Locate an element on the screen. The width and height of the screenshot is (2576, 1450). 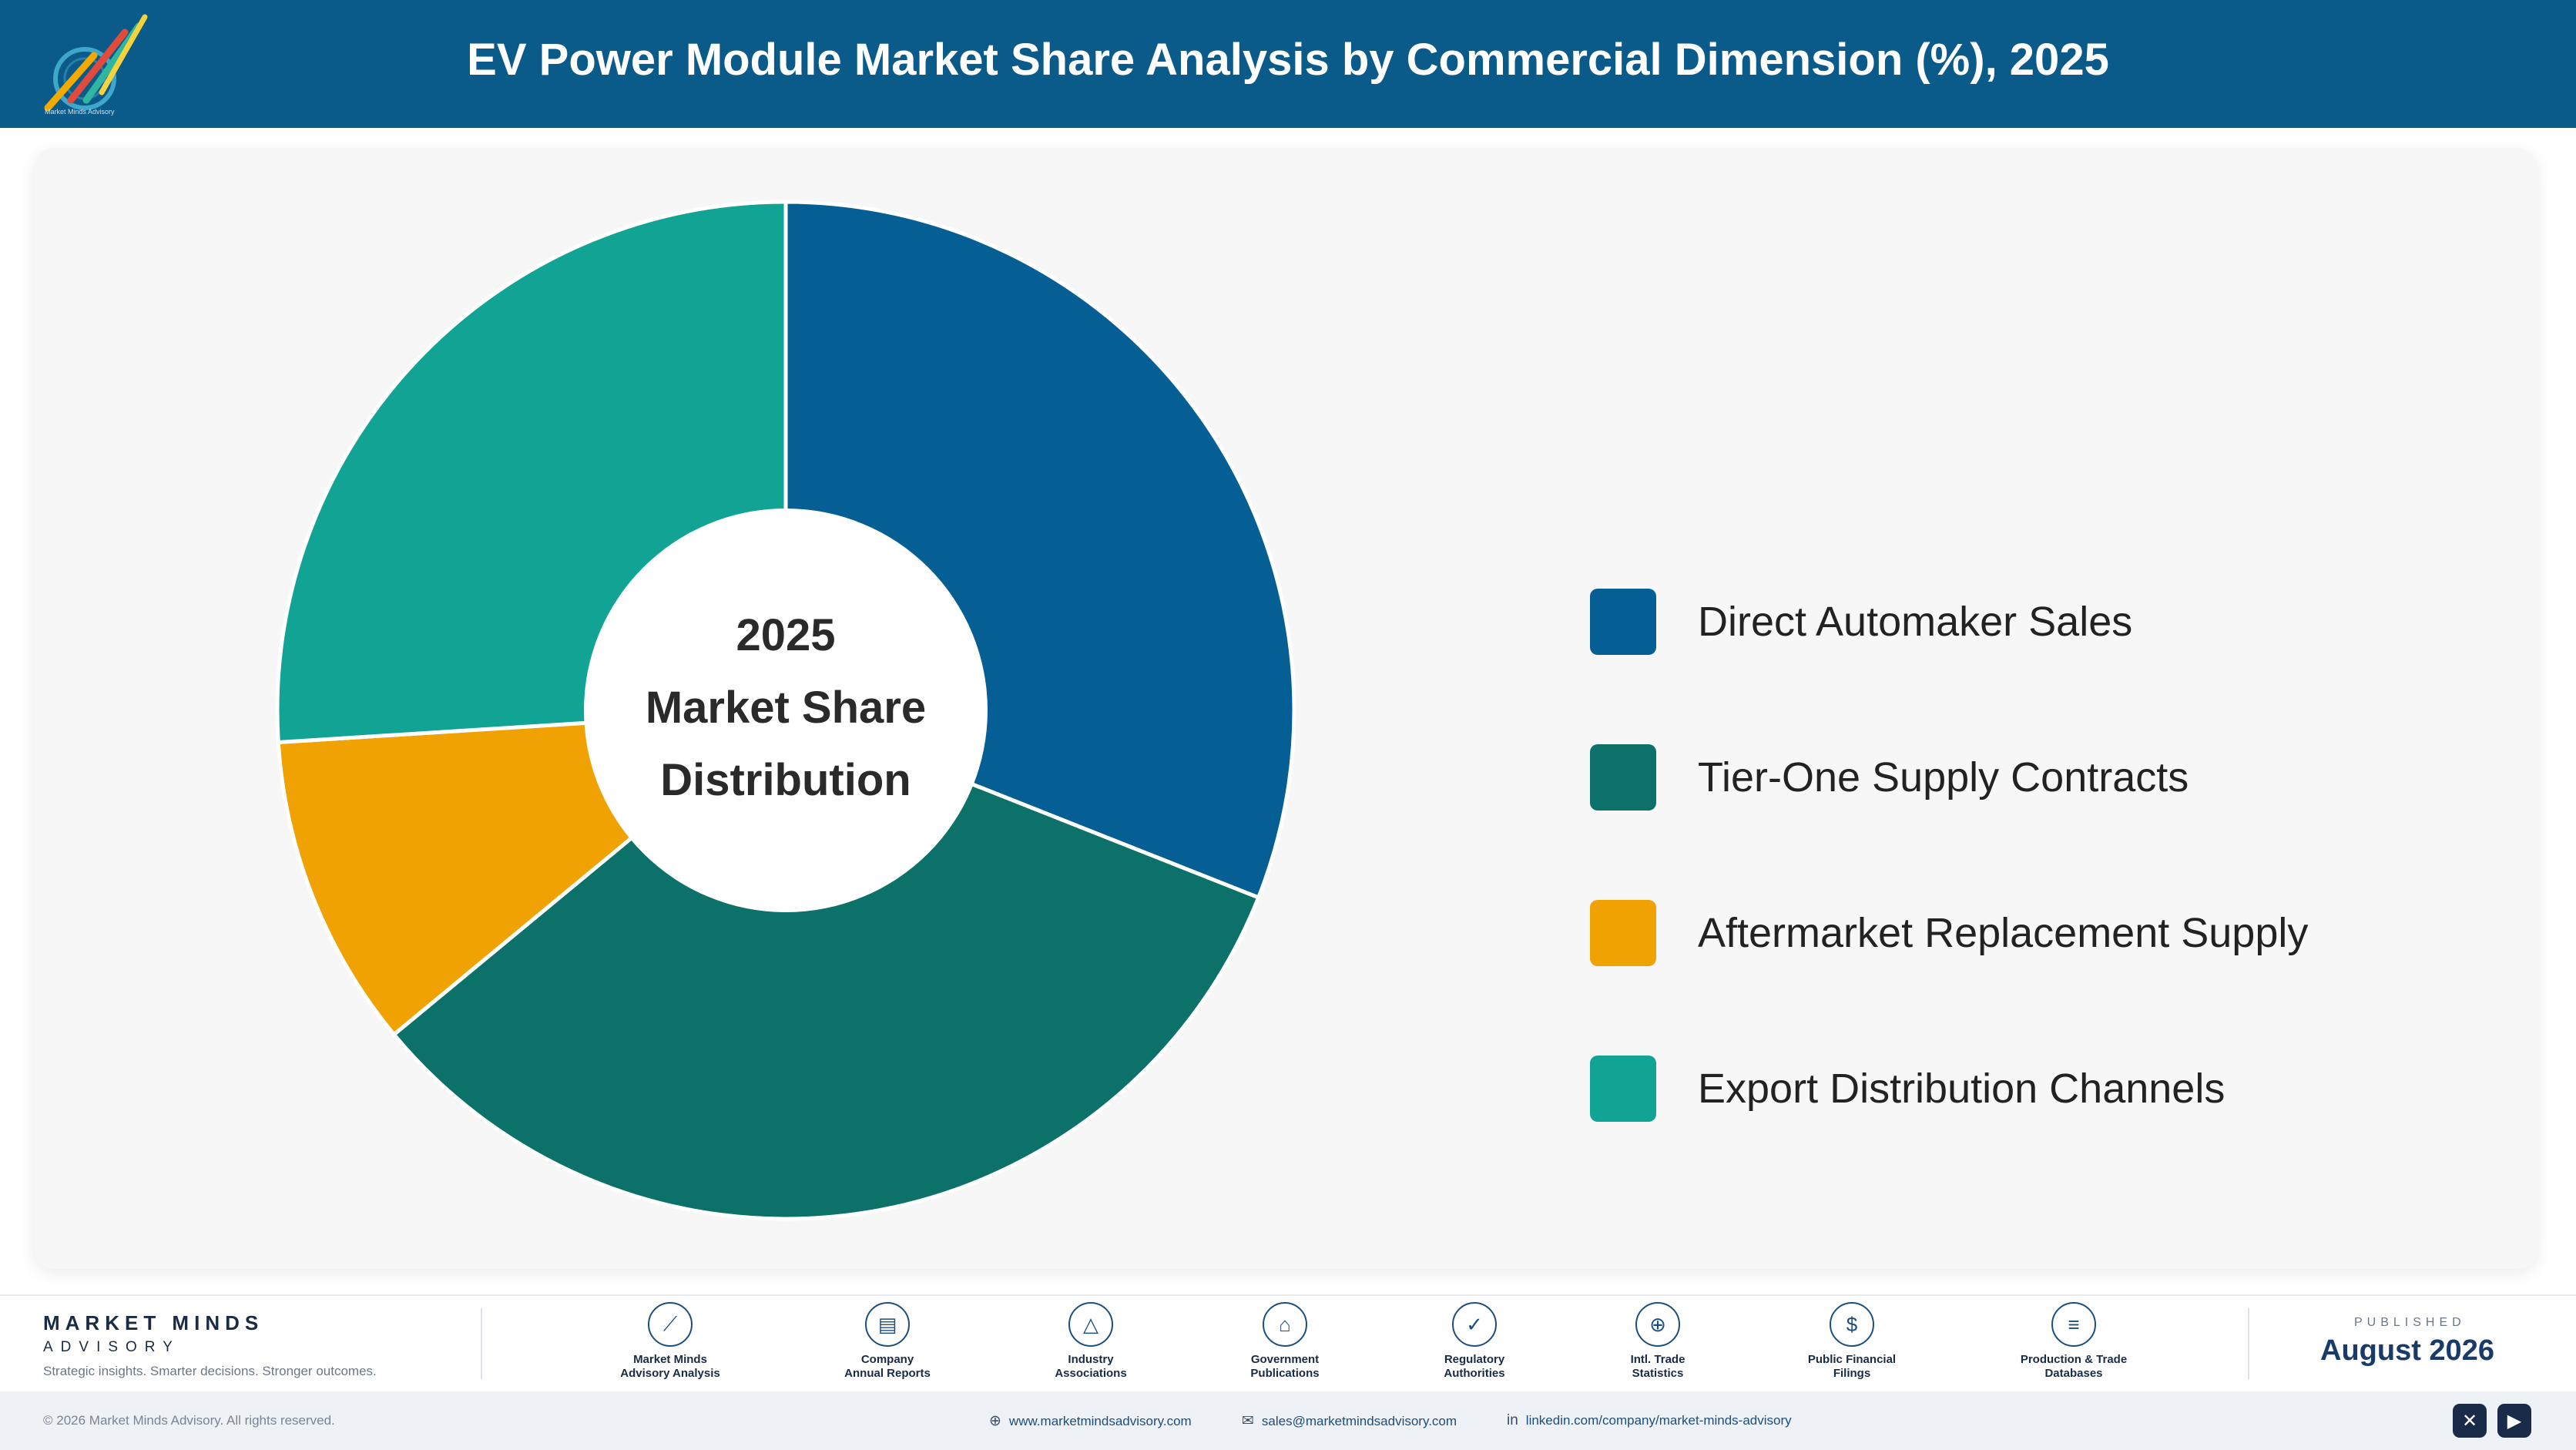
brand-name: MARKET MINDS is located at coordinates (153, 1322).